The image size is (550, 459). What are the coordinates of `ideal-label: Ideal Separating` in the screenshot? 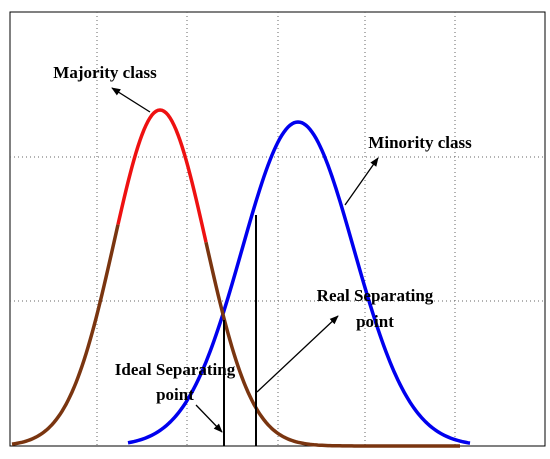 It's located at (175, 369).